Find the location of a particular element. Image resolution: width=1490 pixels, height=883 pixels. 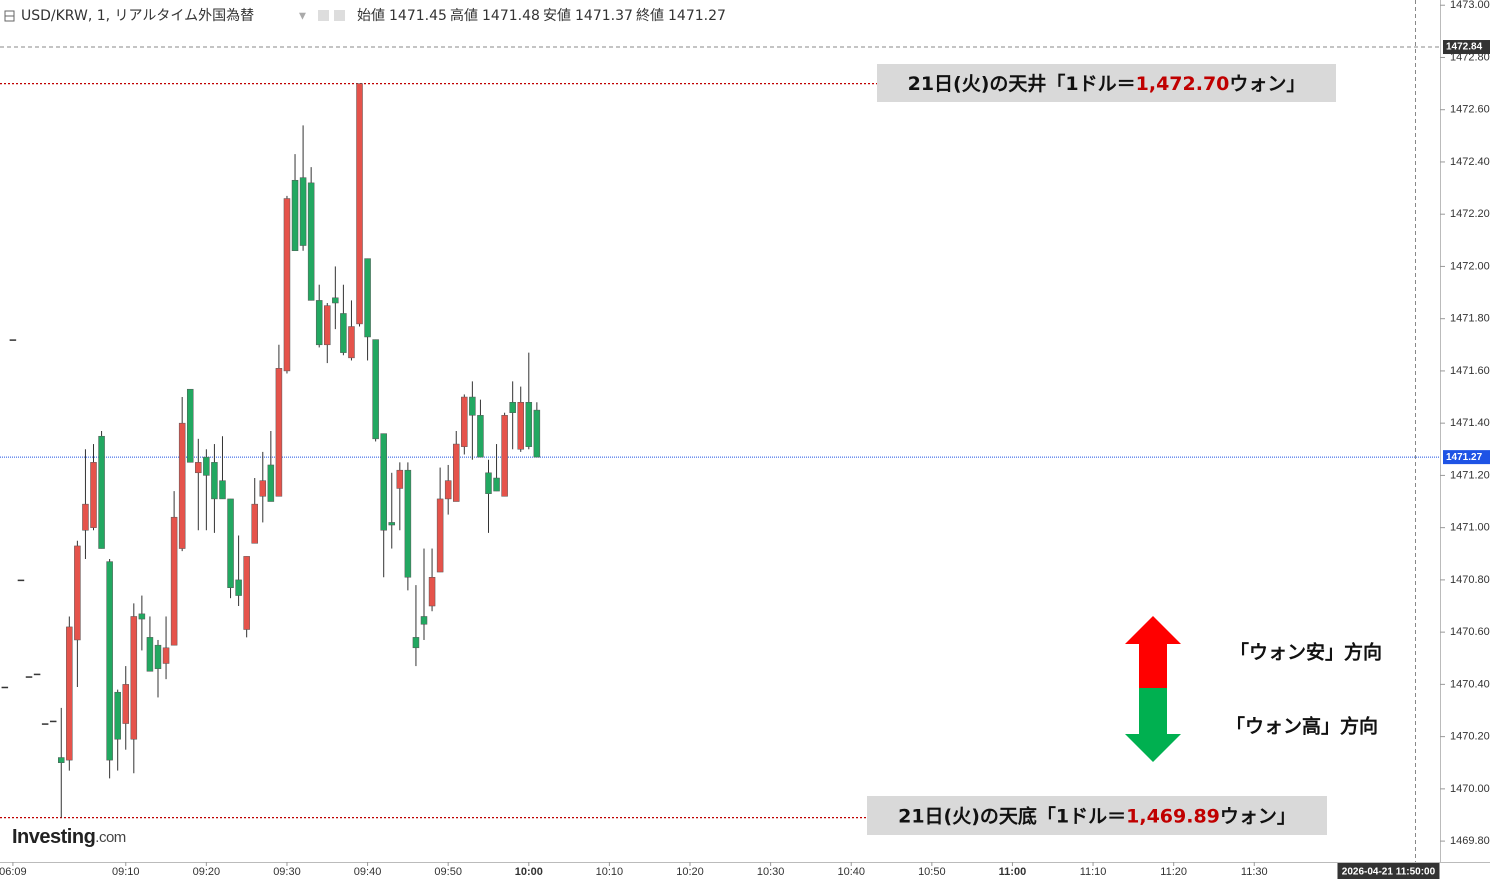

x-tick-label: 09:20 is located at coordinates (207, 872).